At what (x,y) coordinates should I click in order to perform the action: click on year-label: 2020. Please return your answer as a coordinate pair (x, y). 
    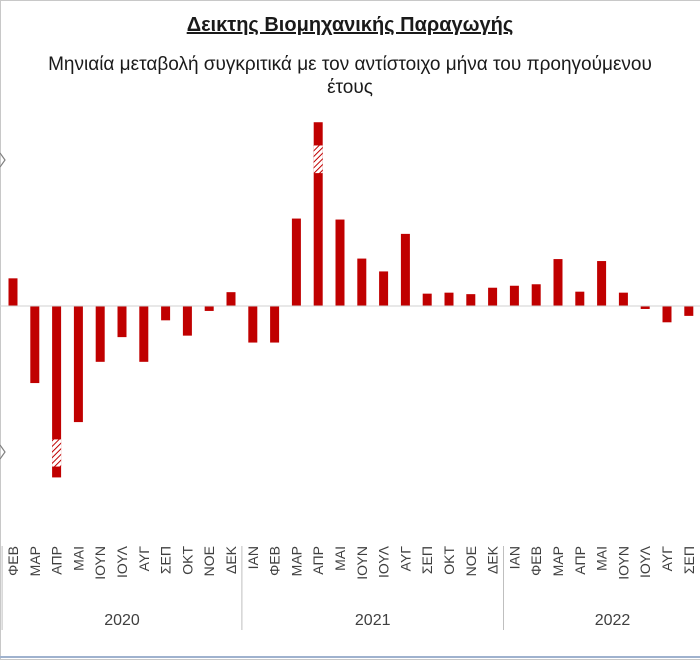
    Looking at the image, I should click on (122, 620).